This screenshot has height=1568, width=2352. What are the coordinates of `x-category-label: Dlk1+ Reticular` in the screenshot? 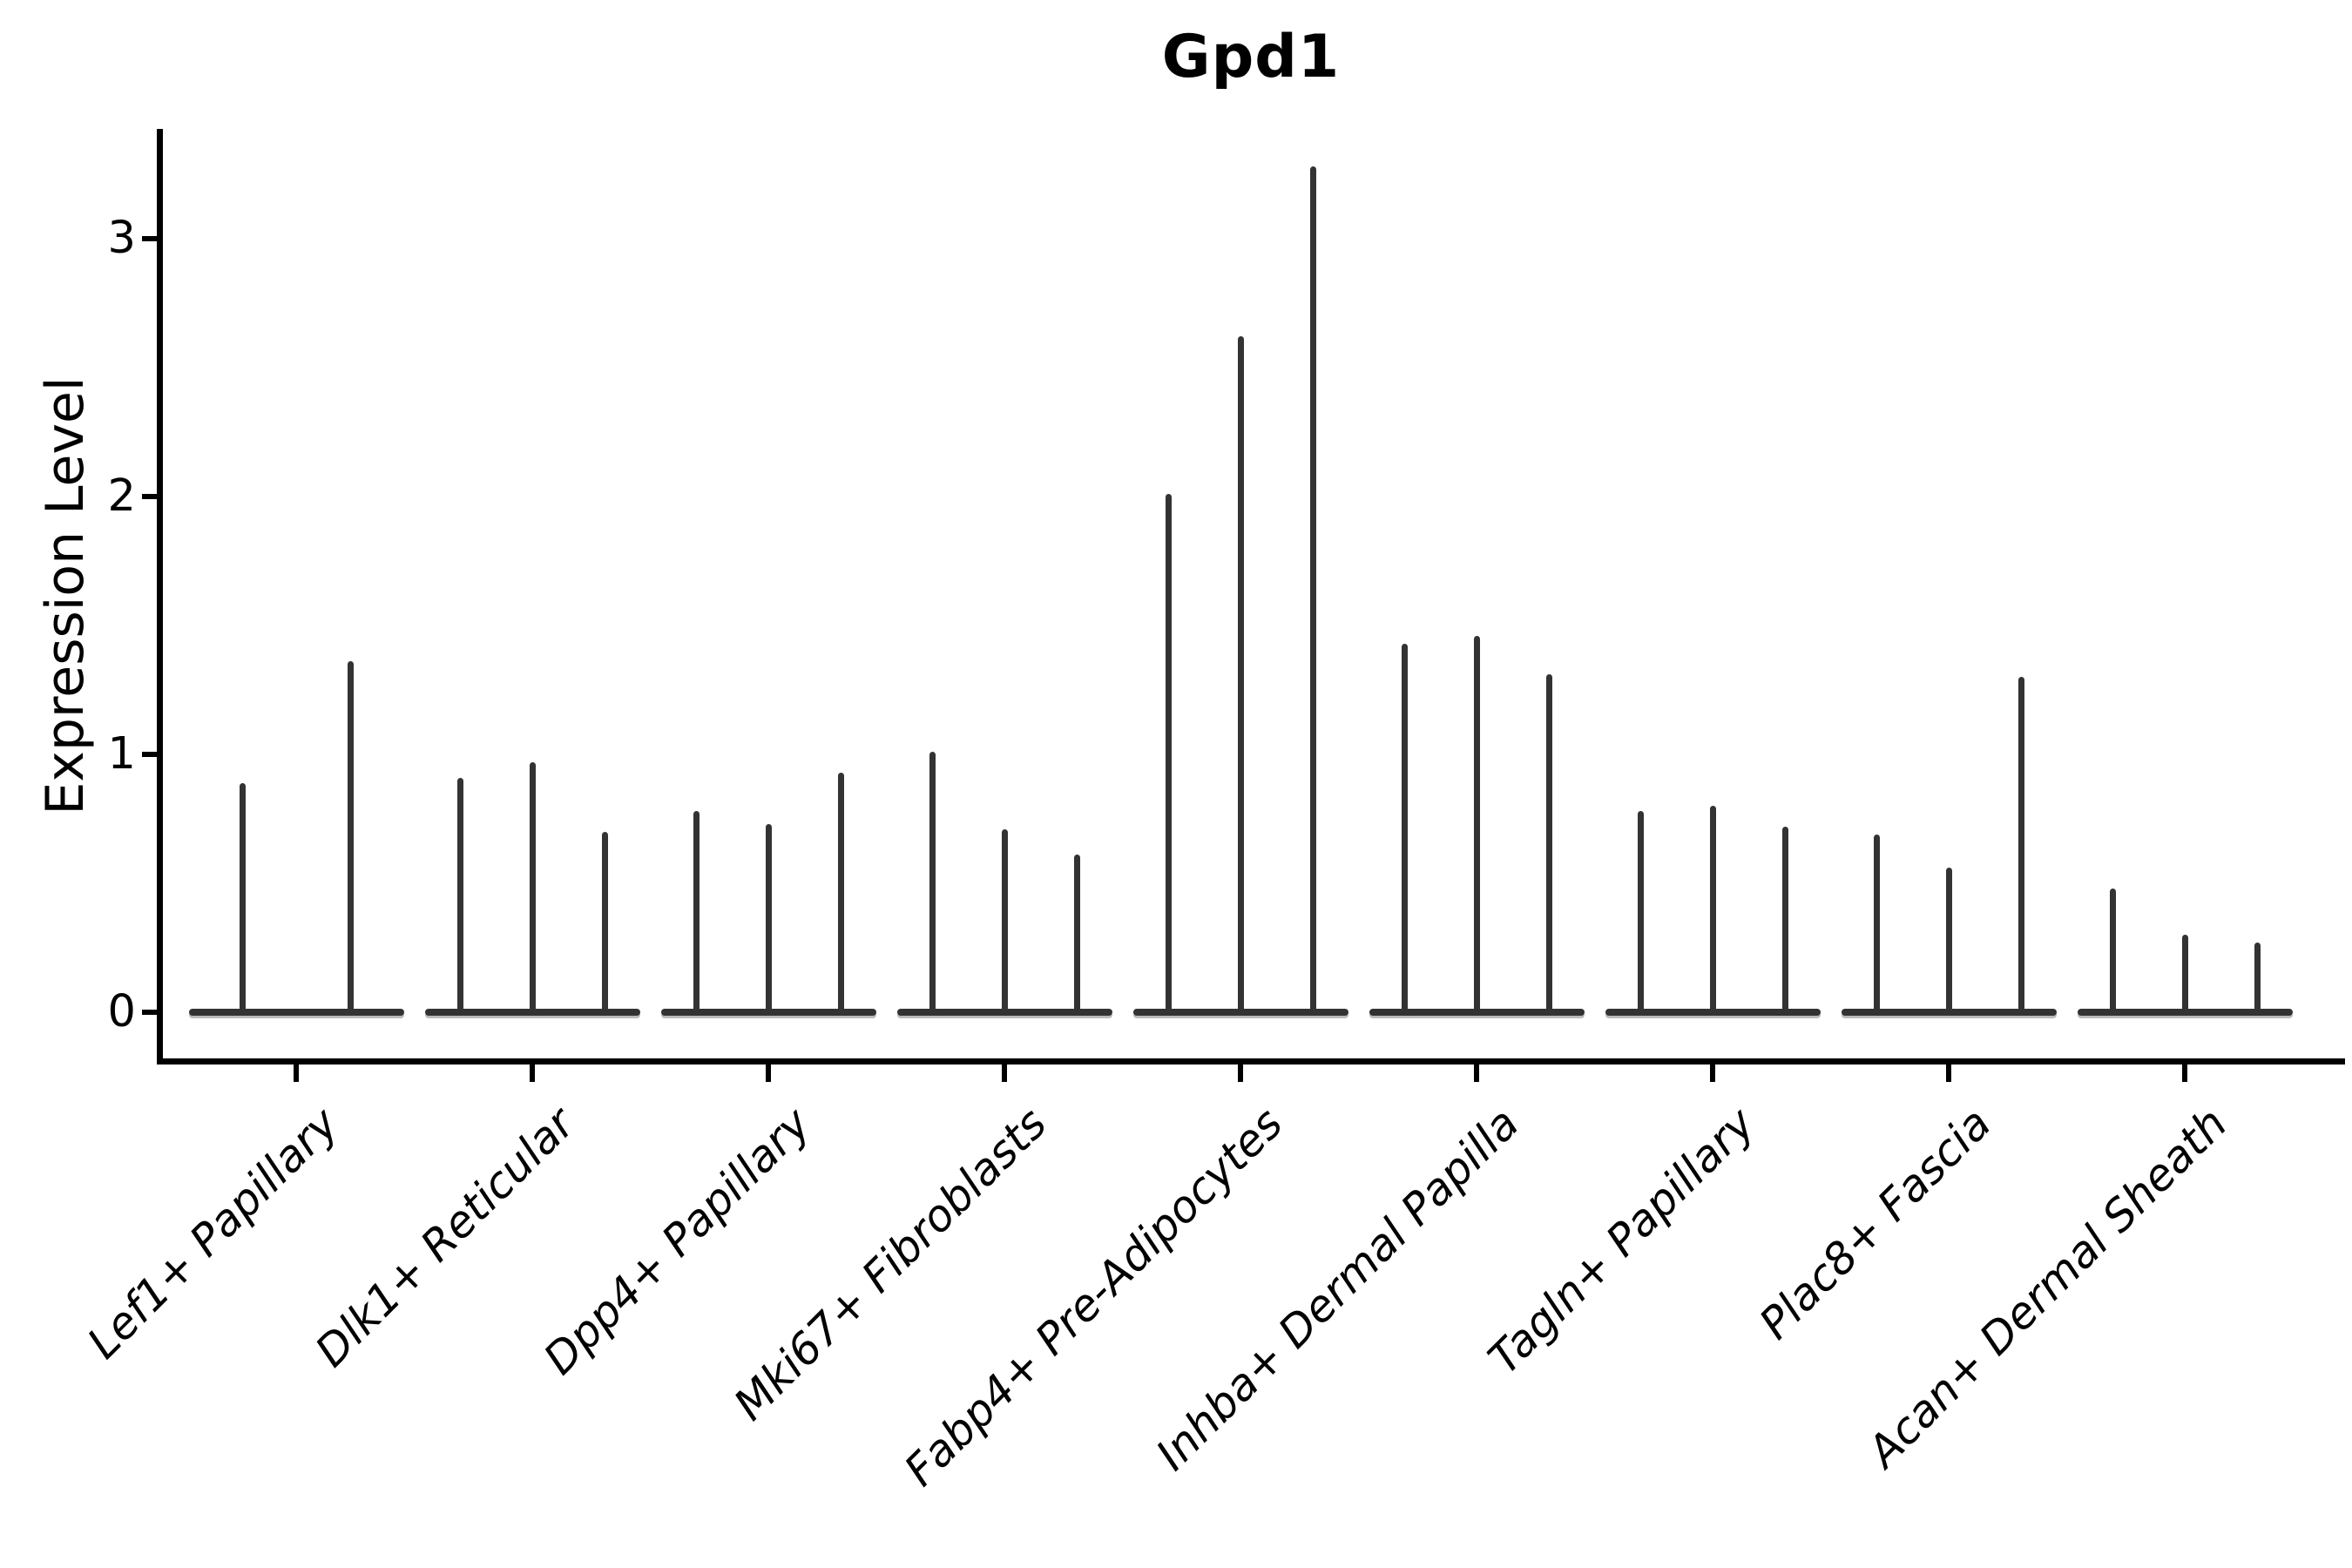 It's located at (445, 1237).